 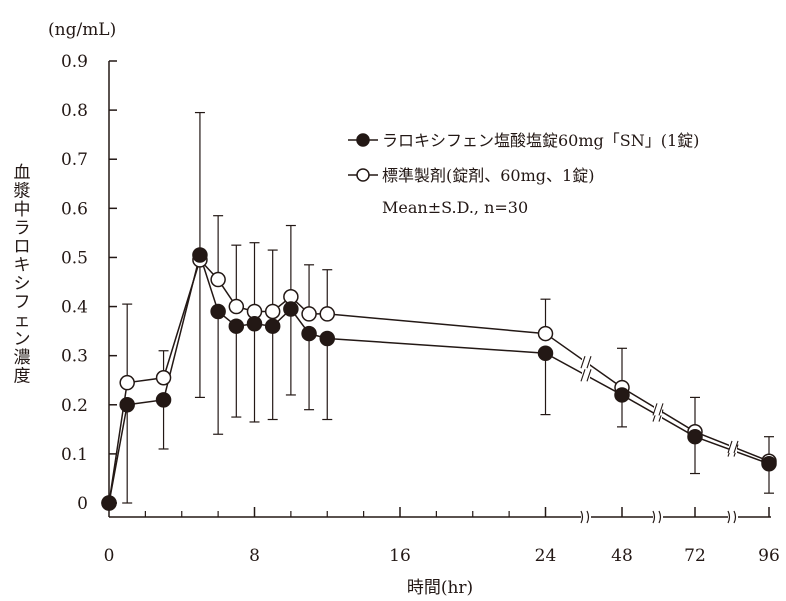 I want to click on y-label-char: 中, so click(x=22, y=210).